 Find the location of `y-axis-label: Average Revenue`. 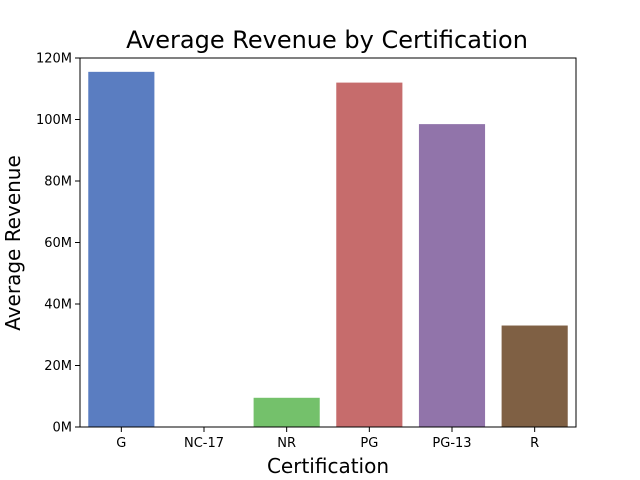

y-axis-label: Average Revenue is located at coordinates (13, 243).